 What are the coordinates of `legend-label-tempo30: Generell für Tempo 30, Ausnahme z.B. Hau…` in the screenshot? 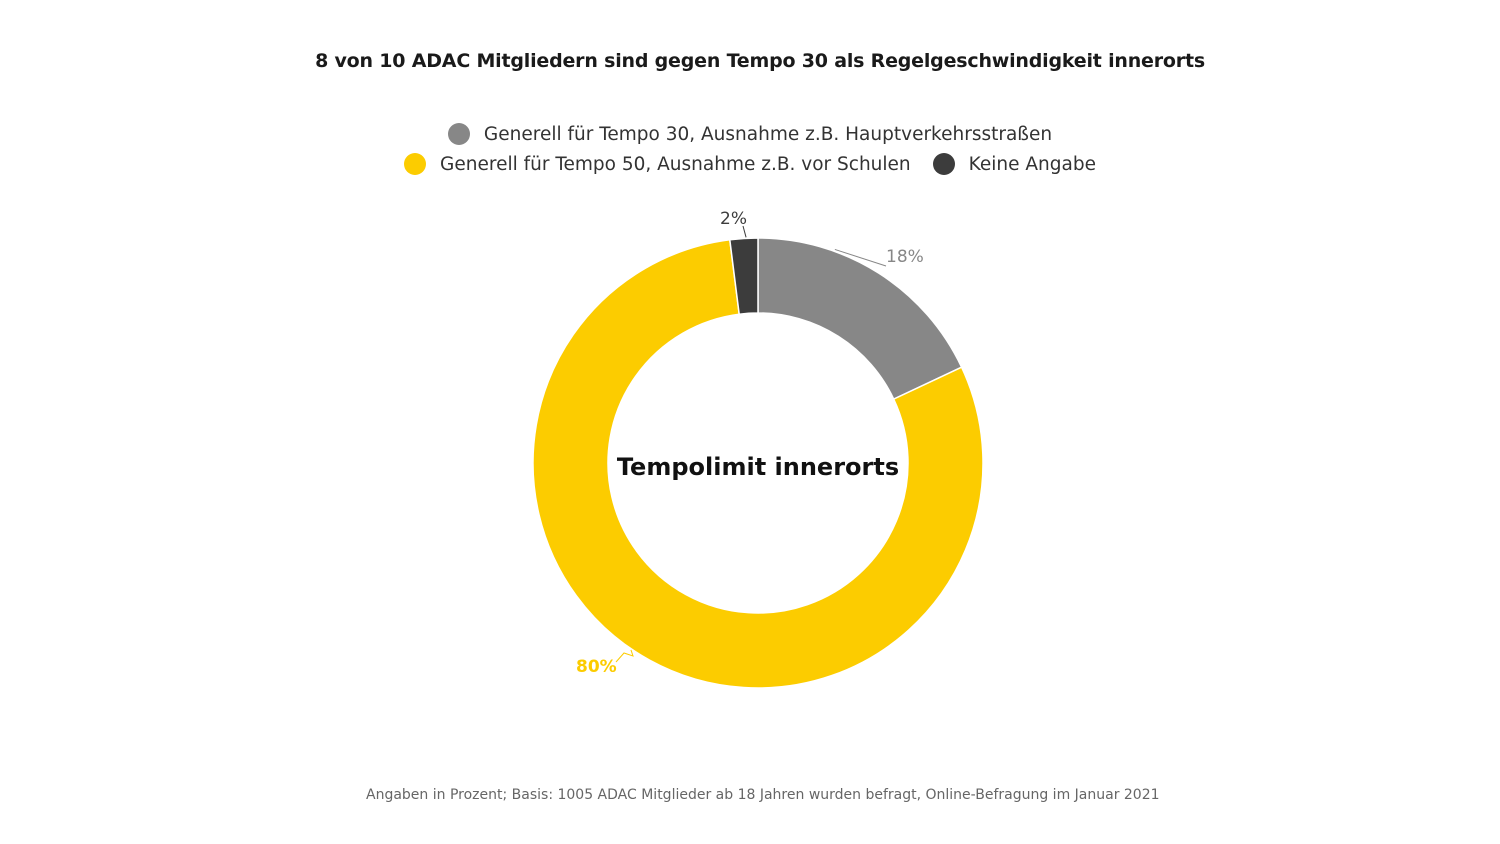 It's located at (768, 134).